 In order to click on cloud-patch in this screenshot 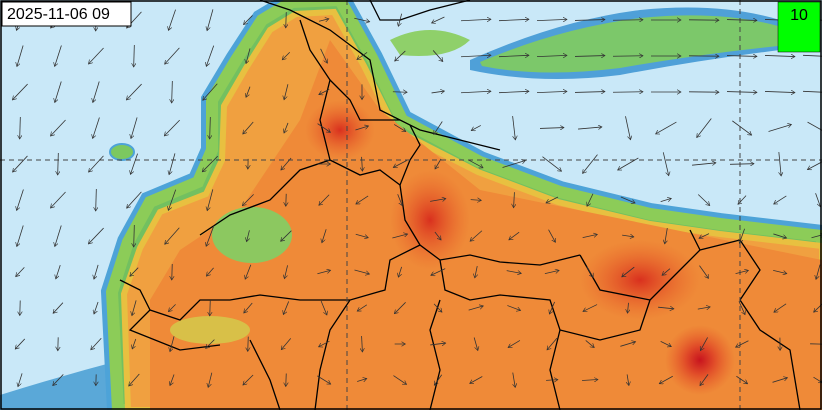, I will do `click(430, 43)`.